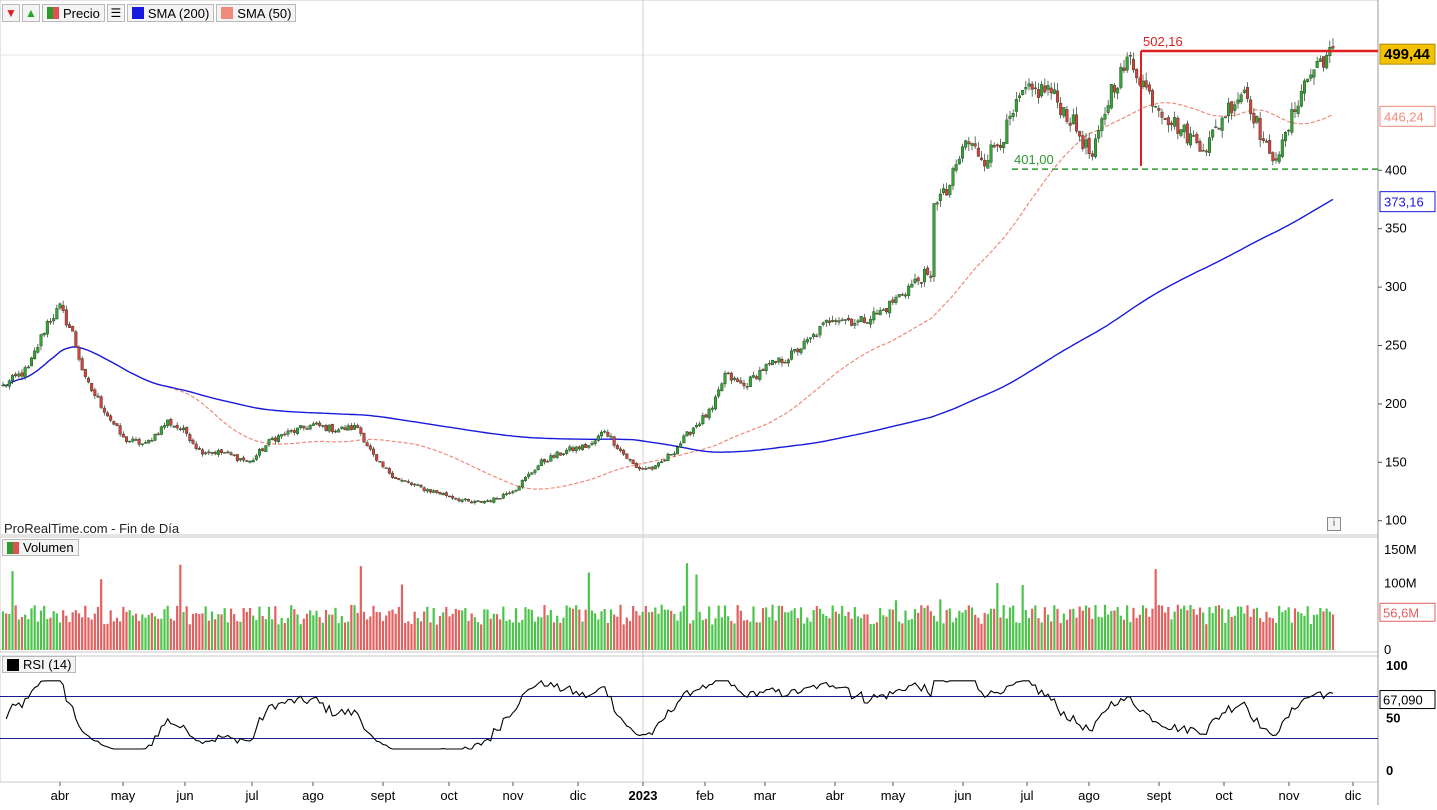 Image resolution: width=1437 pixels, height=810 pixels. I want to click on info-icon: i, so click(1334, 524).